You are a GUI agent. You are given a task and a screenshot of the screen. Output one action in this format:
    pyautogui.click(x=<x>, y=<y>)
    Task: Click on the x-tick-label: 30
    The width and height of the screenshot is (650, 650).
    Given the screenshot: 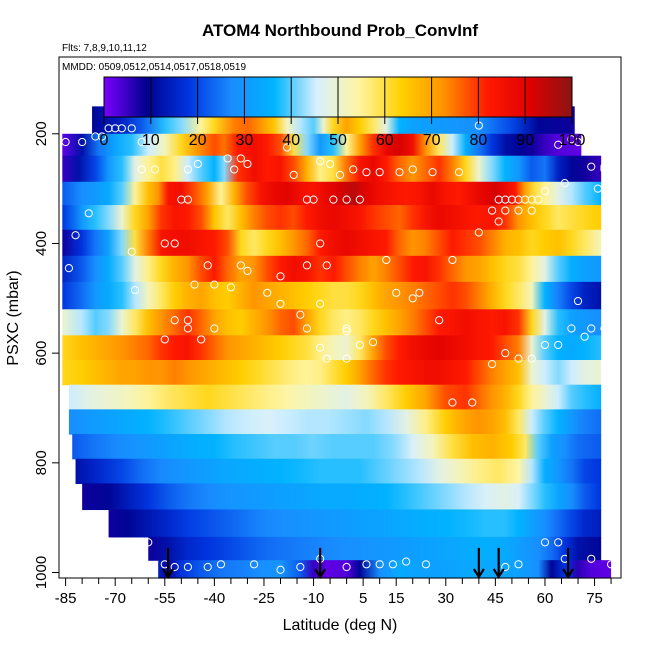 What is the action you would take?
    pyautogui.click(x=445, y=598)
    